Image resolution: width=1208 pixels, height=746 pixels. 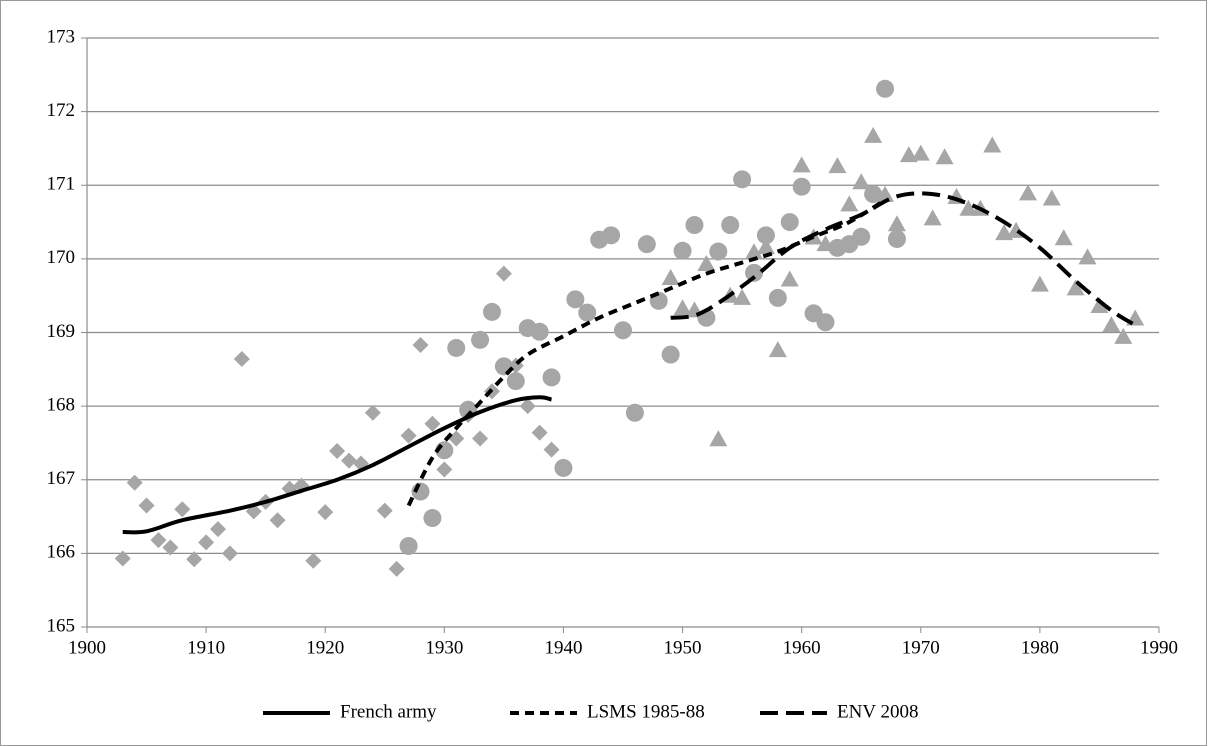 I want to click on x-tick-label: 1950, so click(x=683, y=647).